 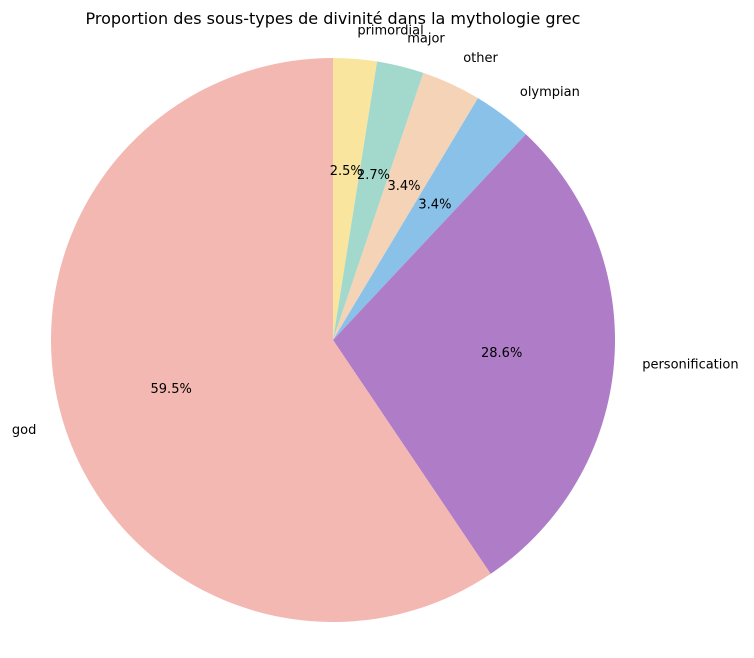 What do you see at coordinates (426, 38) in the screenshot?
I see `slice-label-major: major` at bounding box center [426, 38].